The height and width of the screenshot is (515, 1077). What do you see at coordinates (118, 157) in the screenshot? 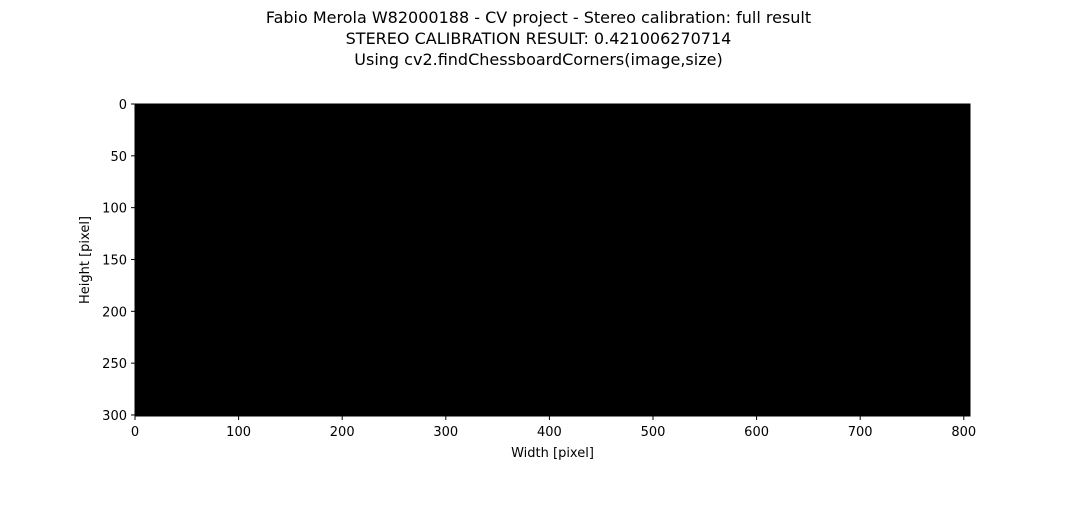
I see `y-tick-label: 50` at bounding box center [118, 157].